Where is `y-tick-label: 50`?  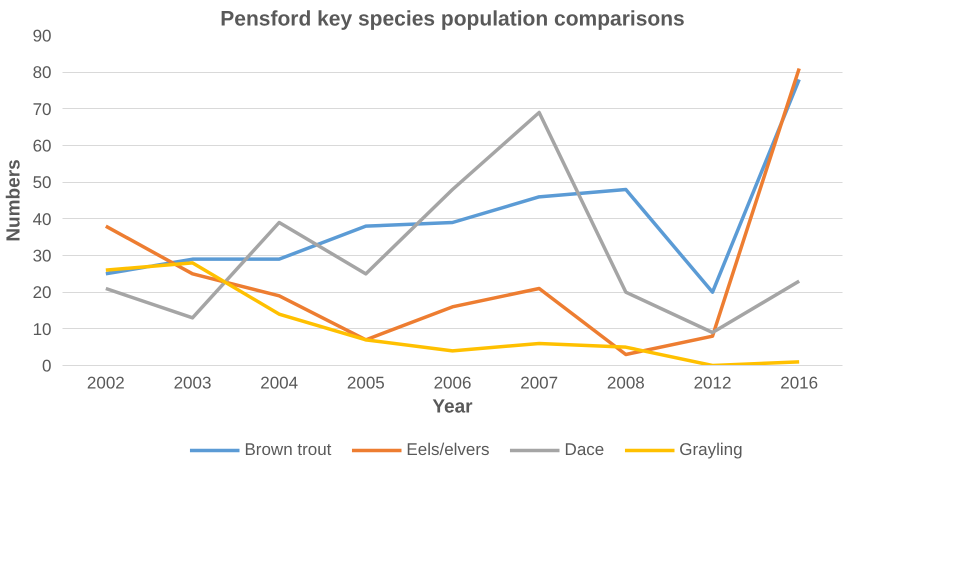 y-tick-label: 50 is located at coordinates (42, 182).